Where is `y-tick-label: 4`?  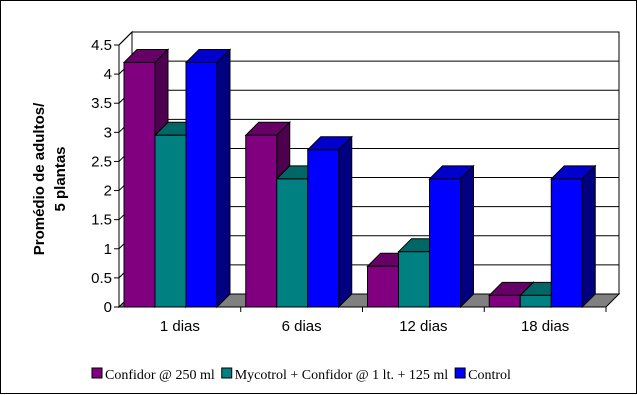
y-tick-label: 4 is located at coordinates (108, 74).